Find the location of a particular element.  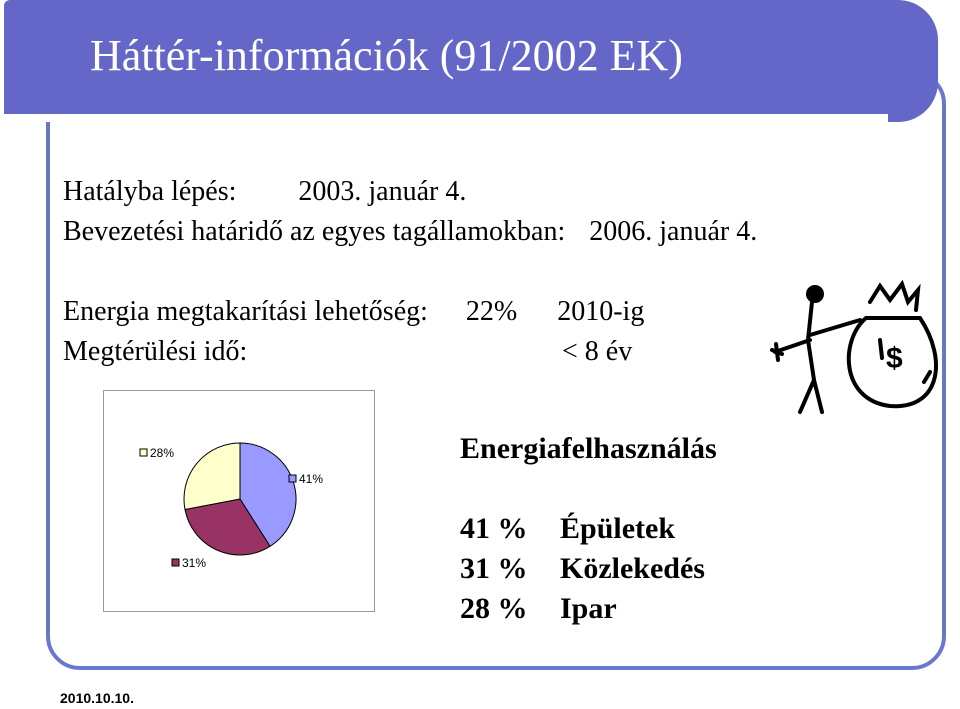

effective-label: Hatályba lépés: is located at coordinates (150, 191).